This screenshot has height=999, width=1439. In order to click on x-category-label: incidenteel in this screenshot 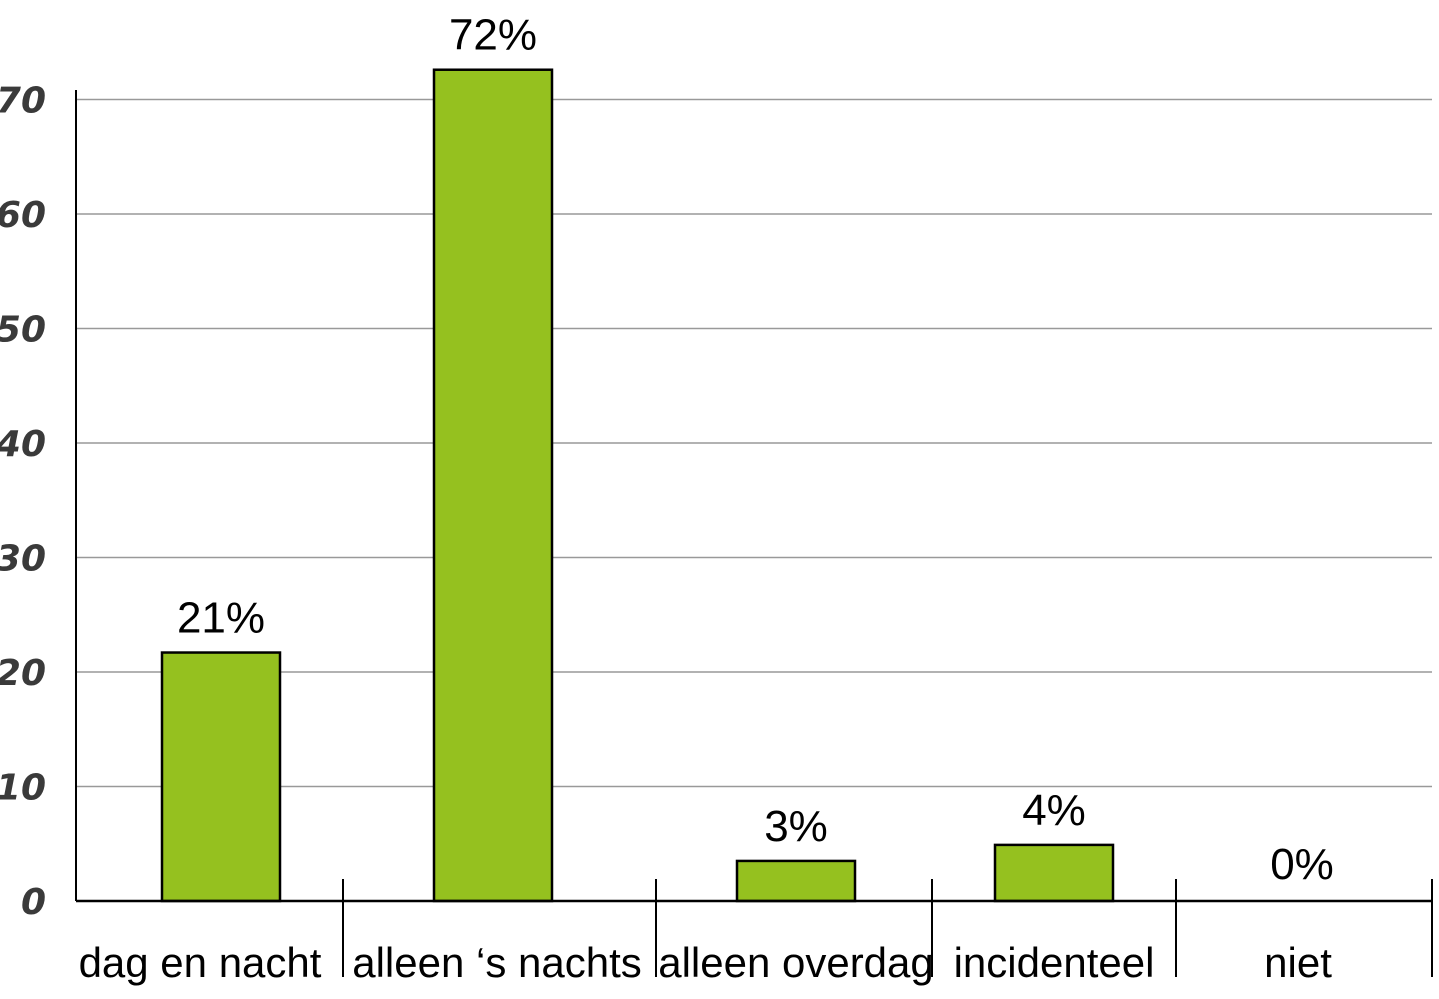, I will do `click(1054, 962)`.